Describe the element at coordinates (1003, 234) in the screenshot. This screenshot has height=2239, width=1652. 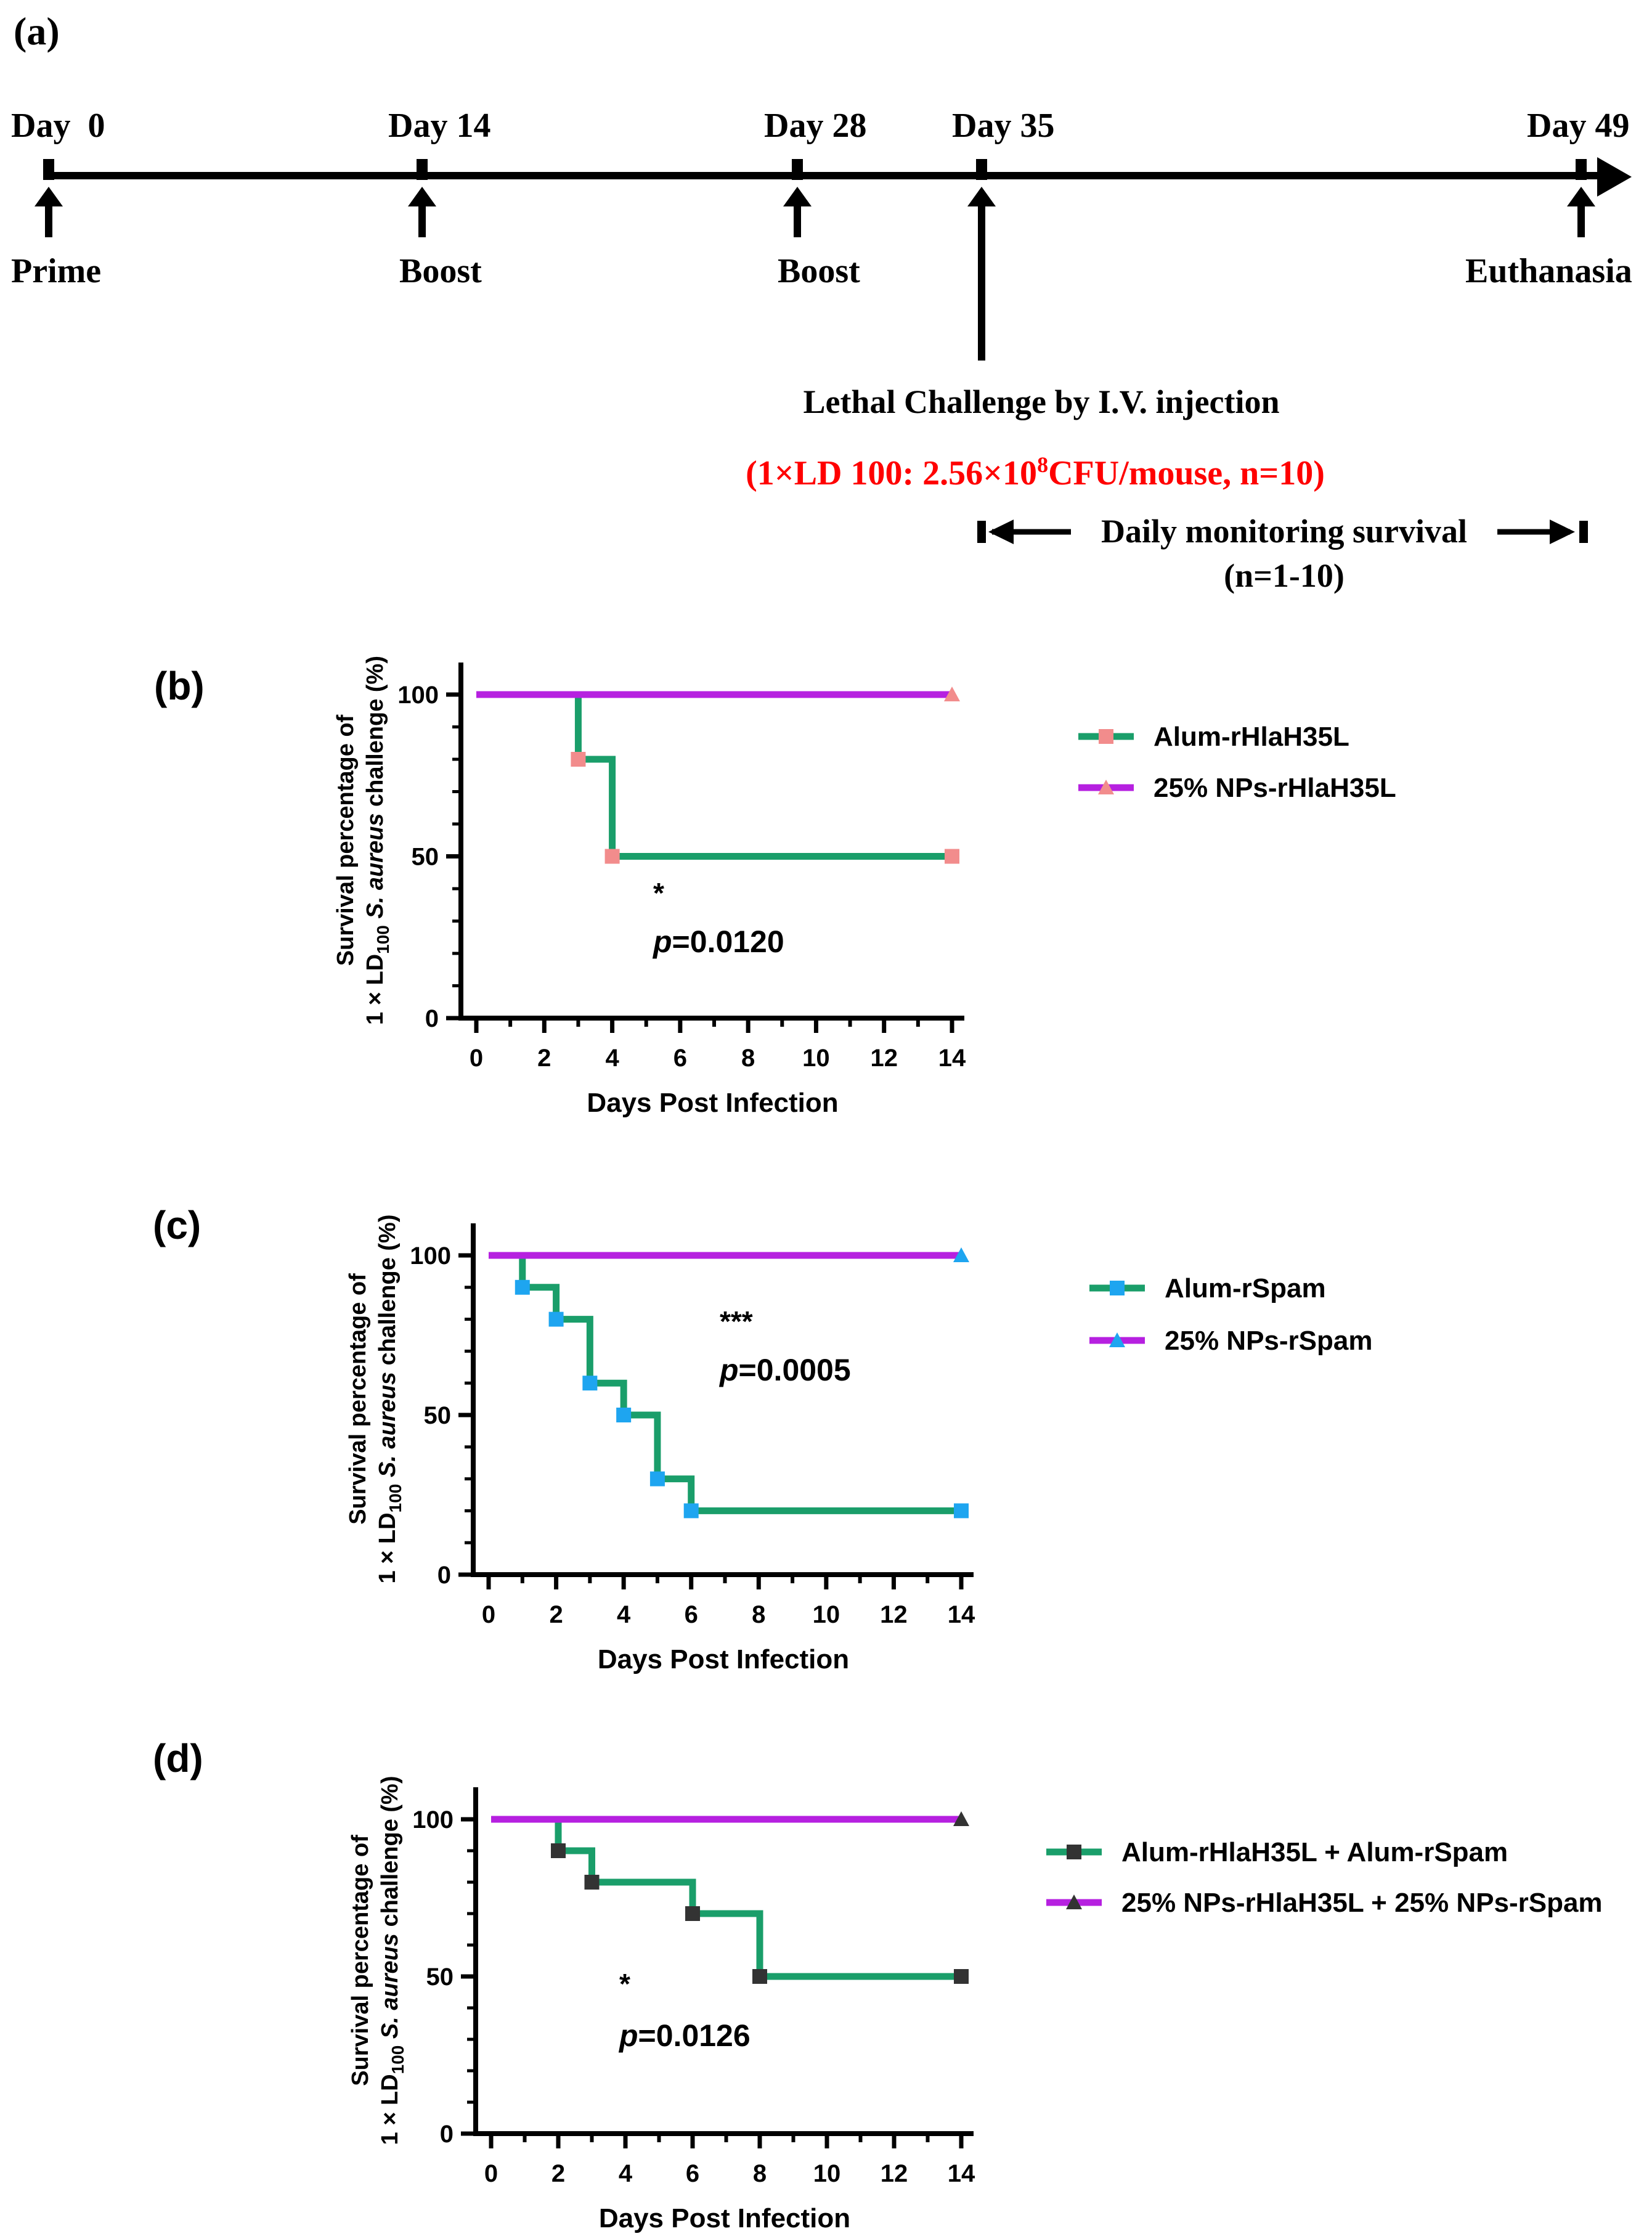
I see `timeline-day-35: Day 35` at that location.